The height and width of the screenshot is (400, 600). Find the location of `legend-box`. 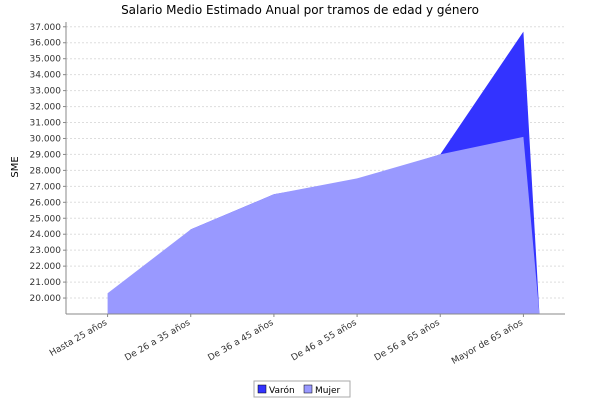

legend-box is located at coordinates (302, 389).